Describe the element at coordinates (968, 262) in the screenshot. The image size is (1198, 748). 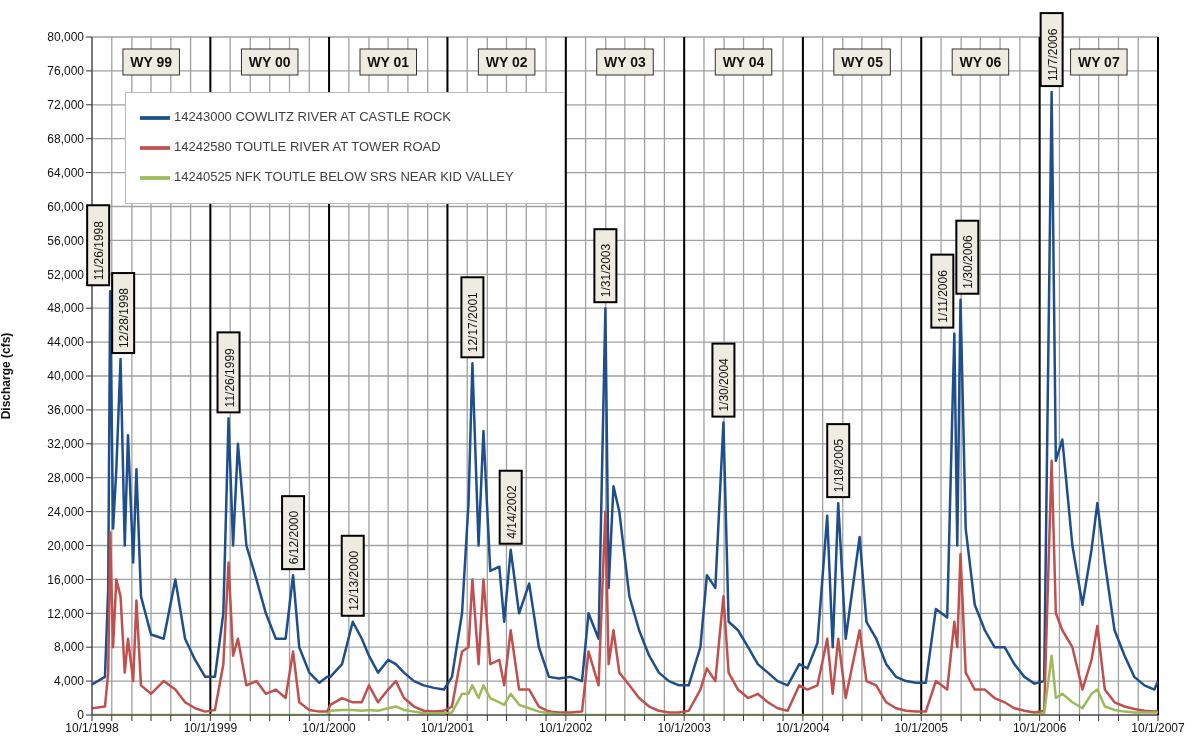
I see `annotation: 1/30/2006` at that location.